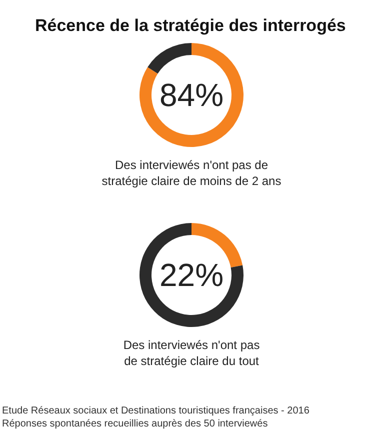  Describe the element at coordinates (191, 353) in the screenshot. I see `text: Des interviewés n'ont pas de stratégie claire du tout` at that location.